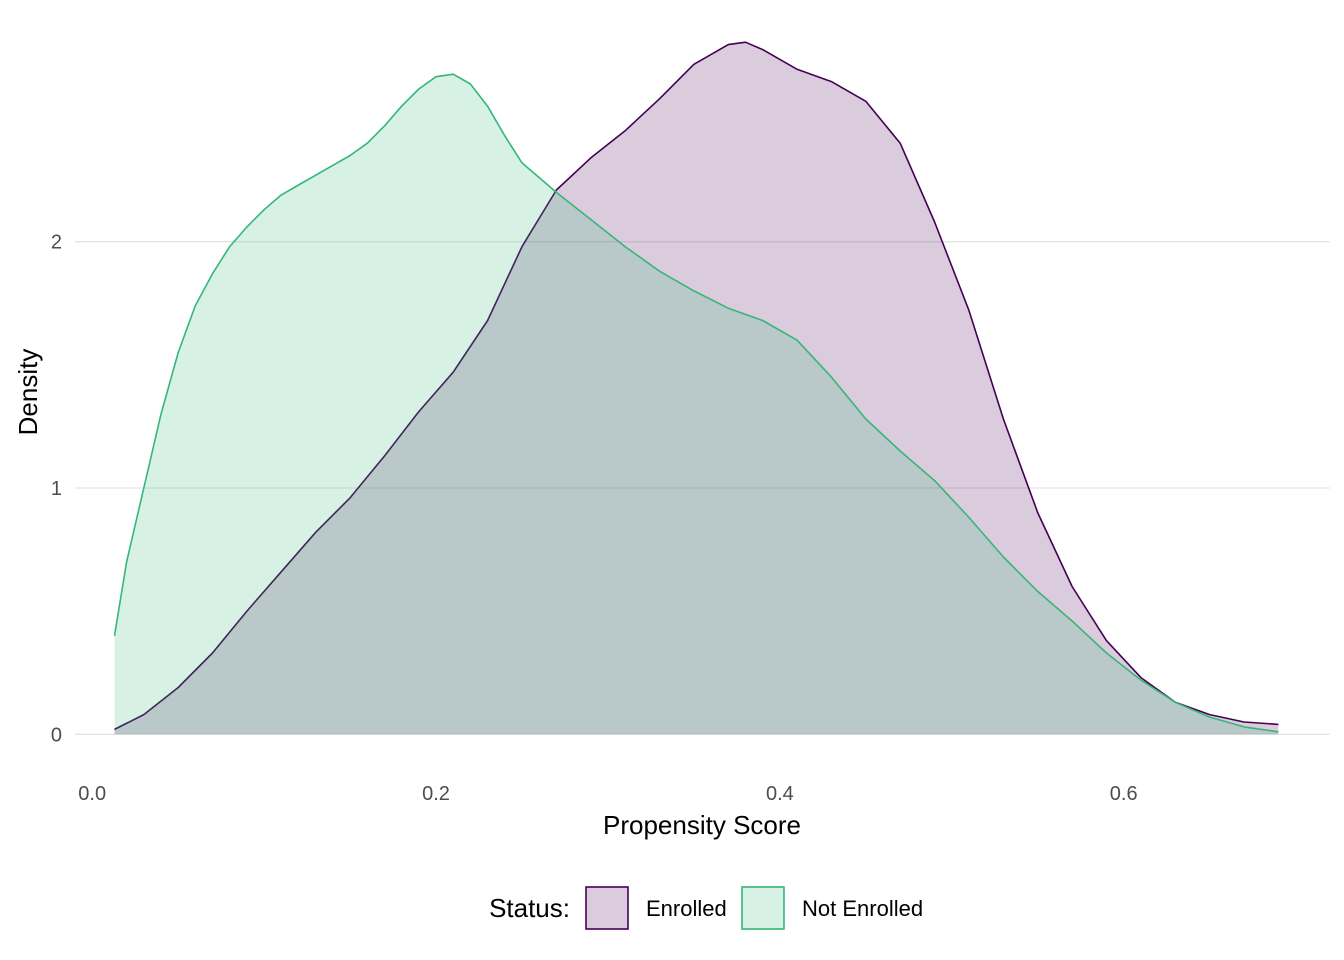  Describe the element at coordinates (56, 243) in the screenshot. I see `y-tick-label: 2` at that location.